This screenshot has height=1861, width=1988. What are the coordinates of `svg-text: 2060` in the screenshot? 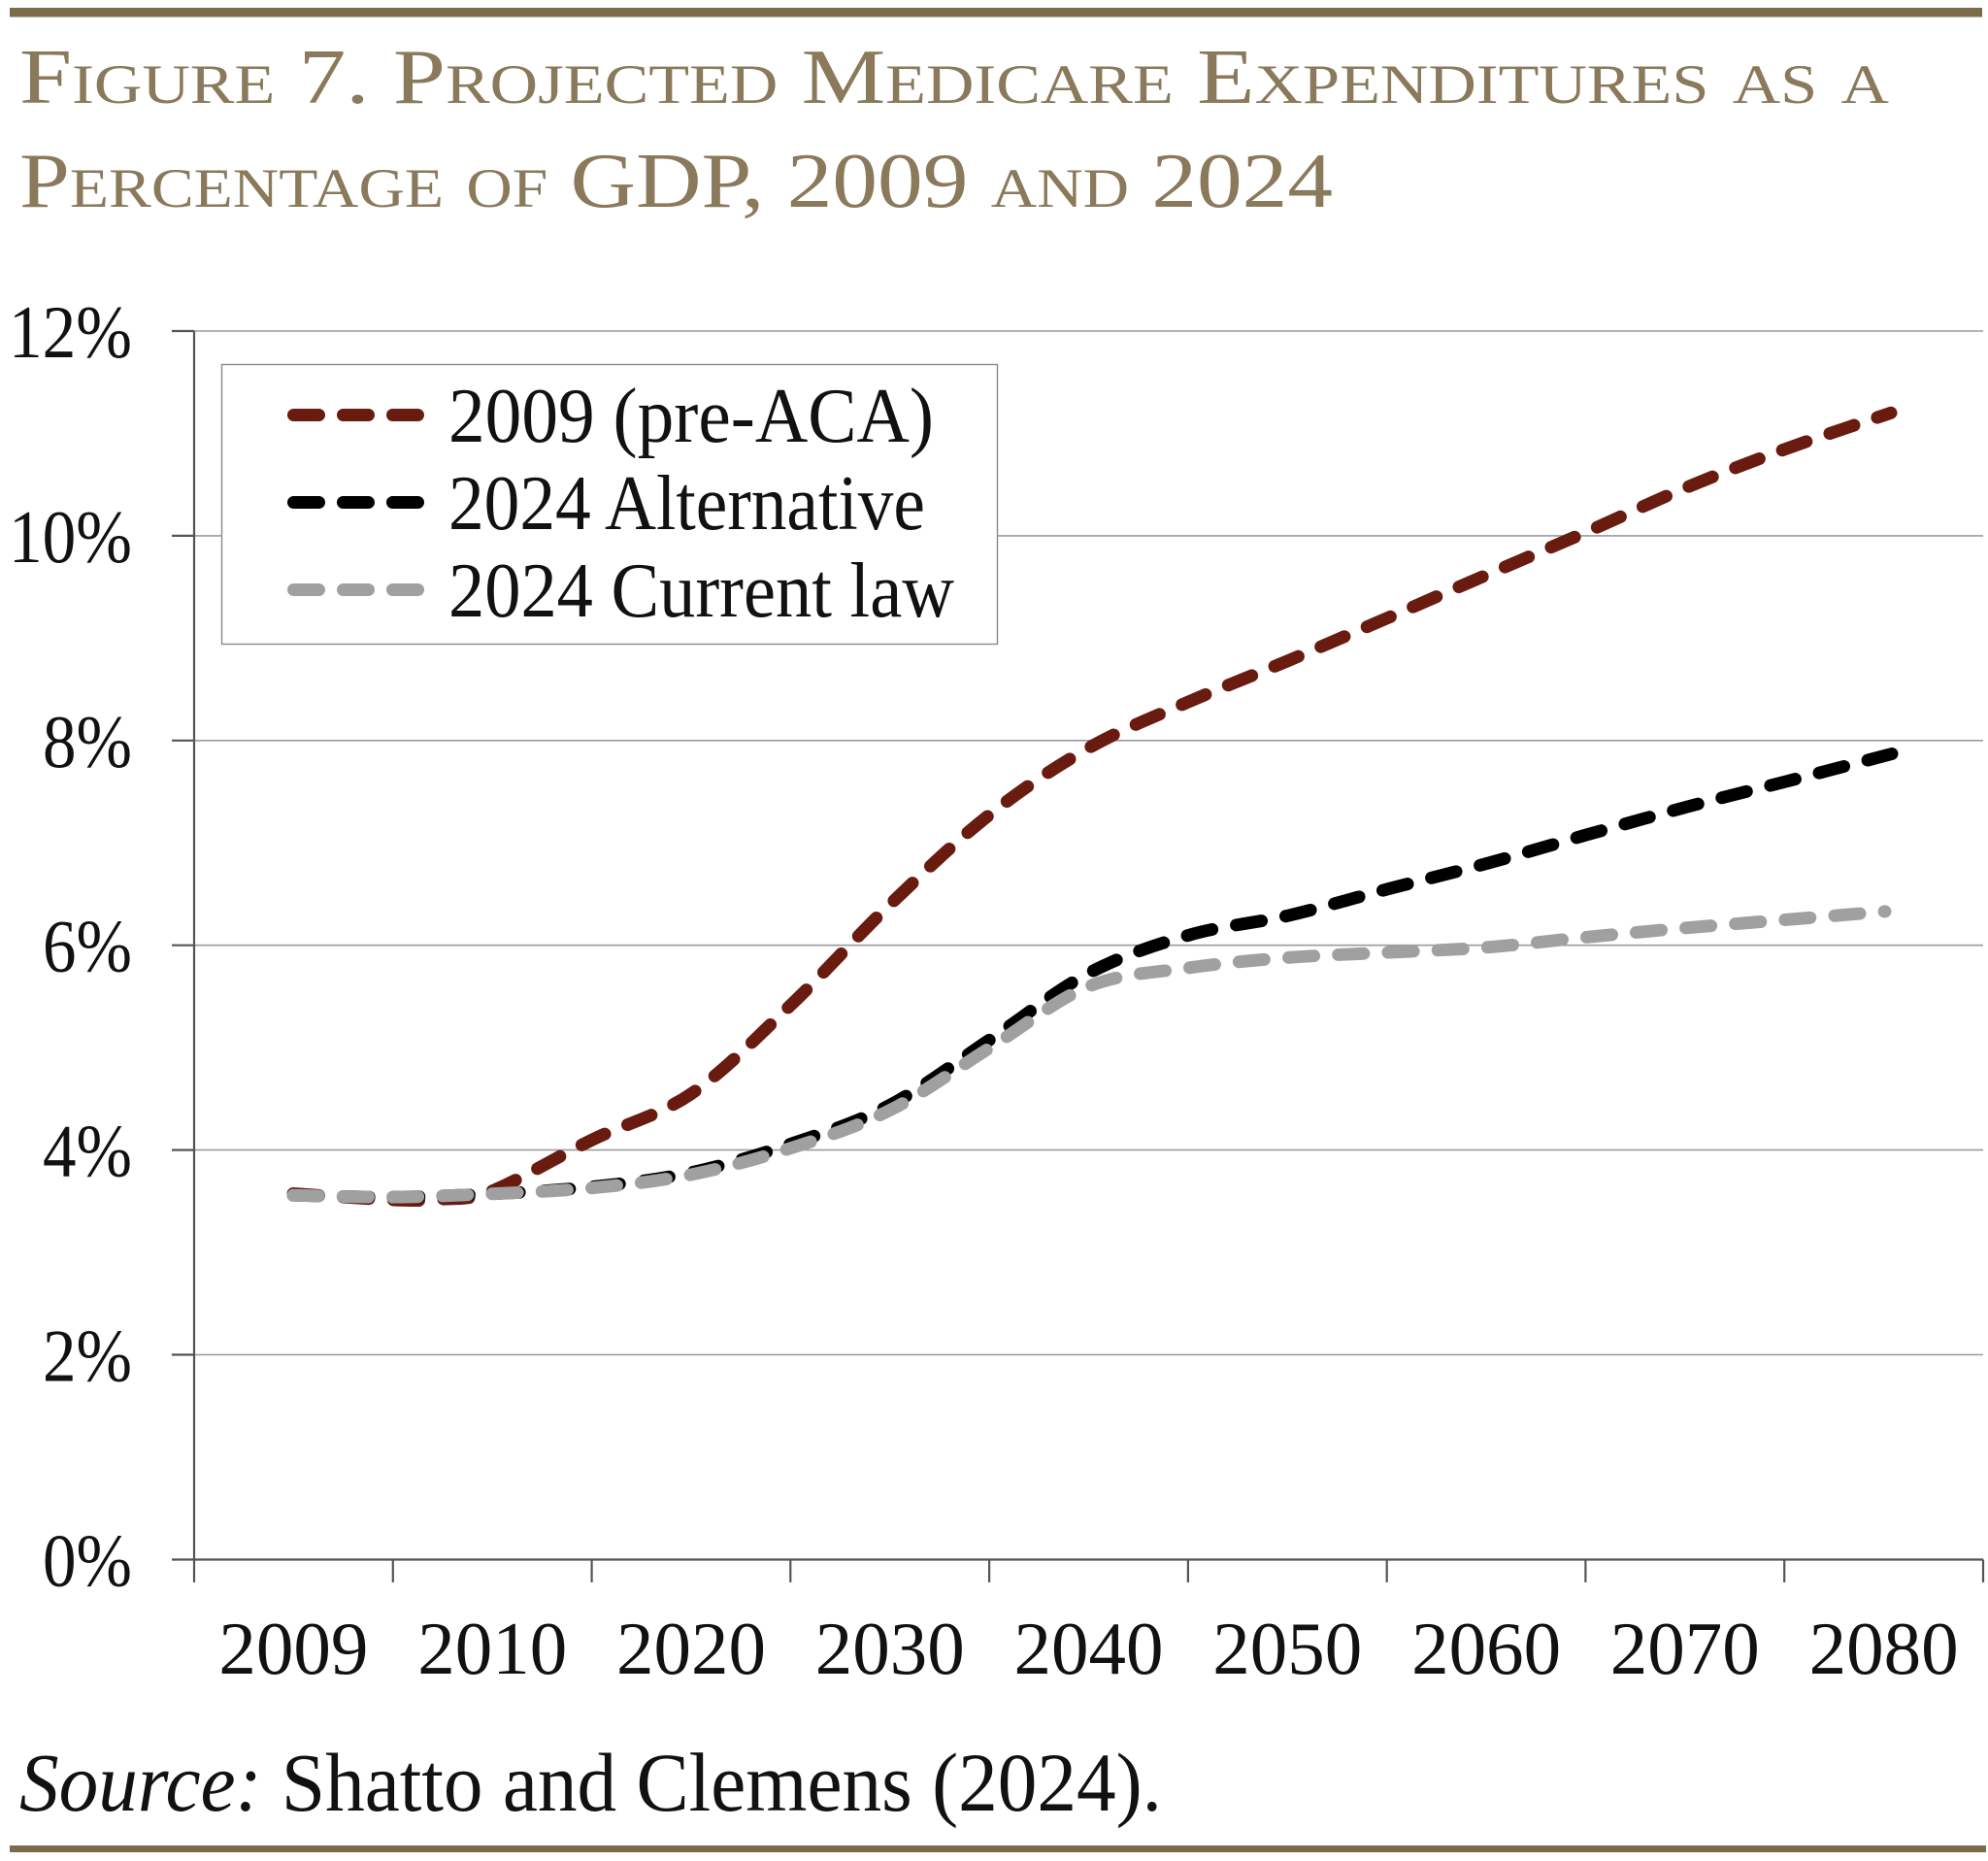 It's located at (1486, 1648).